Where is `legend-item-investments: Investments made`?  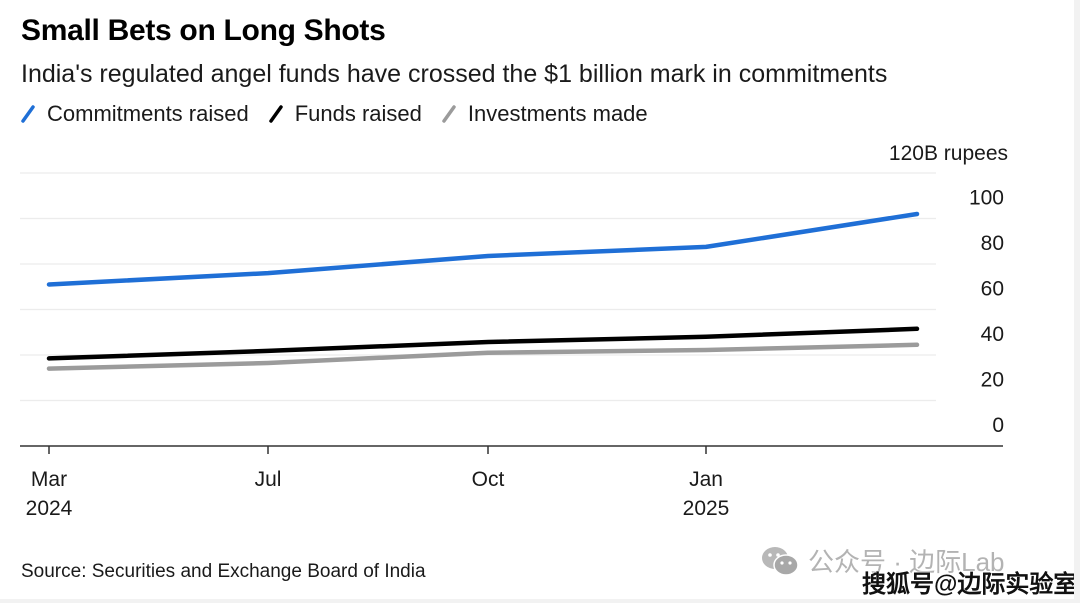 legend-item-investments: Investments made is located at coordinates (545, 114).